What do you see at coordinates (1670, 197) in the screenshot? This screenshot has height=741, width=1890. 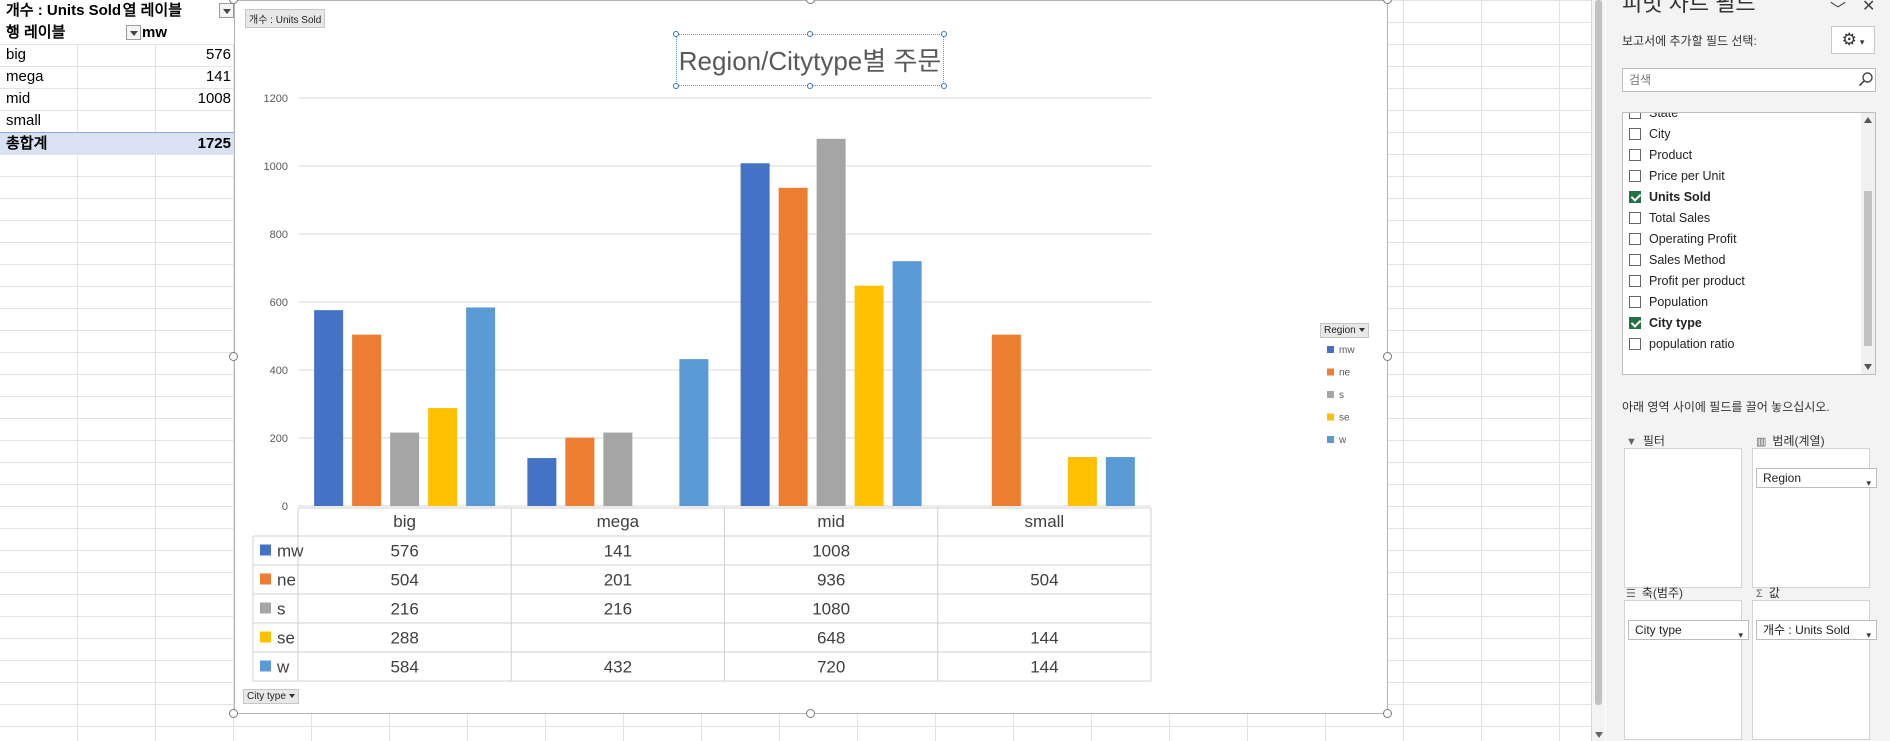 I see `field-item: Units Sold` at bounding box center [1670, 197].